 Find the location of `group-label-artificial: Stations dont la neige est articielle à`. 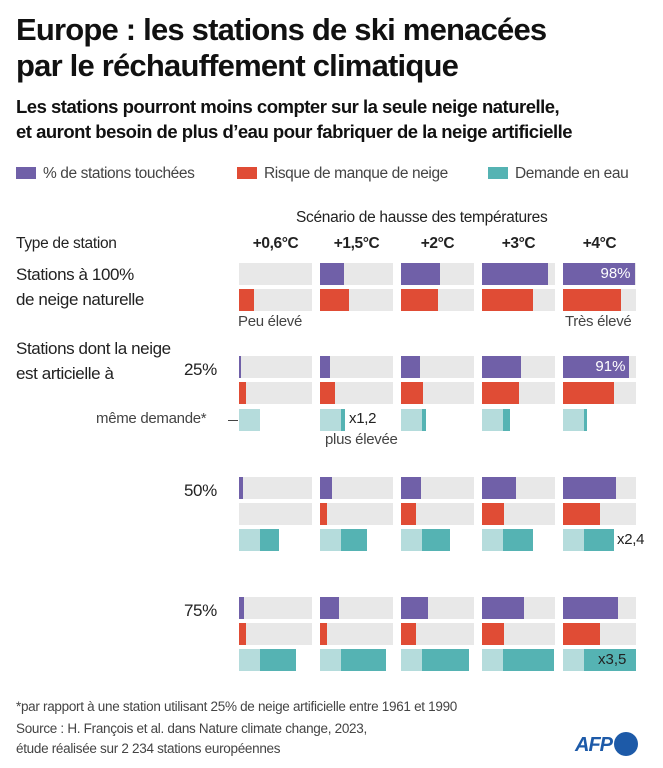

group-label-artificial: Stations dont la neige est articielle à is located at coordinates (93, 361).